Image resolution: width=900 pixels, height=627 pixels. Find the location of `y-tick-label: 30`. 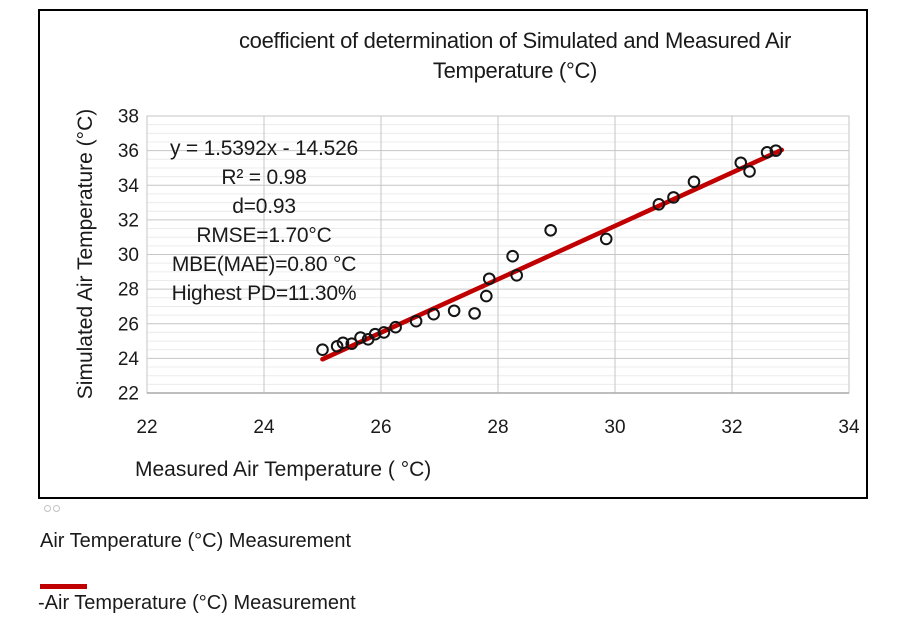

y-tick-label: 30 is located at coordinates (128, 255).